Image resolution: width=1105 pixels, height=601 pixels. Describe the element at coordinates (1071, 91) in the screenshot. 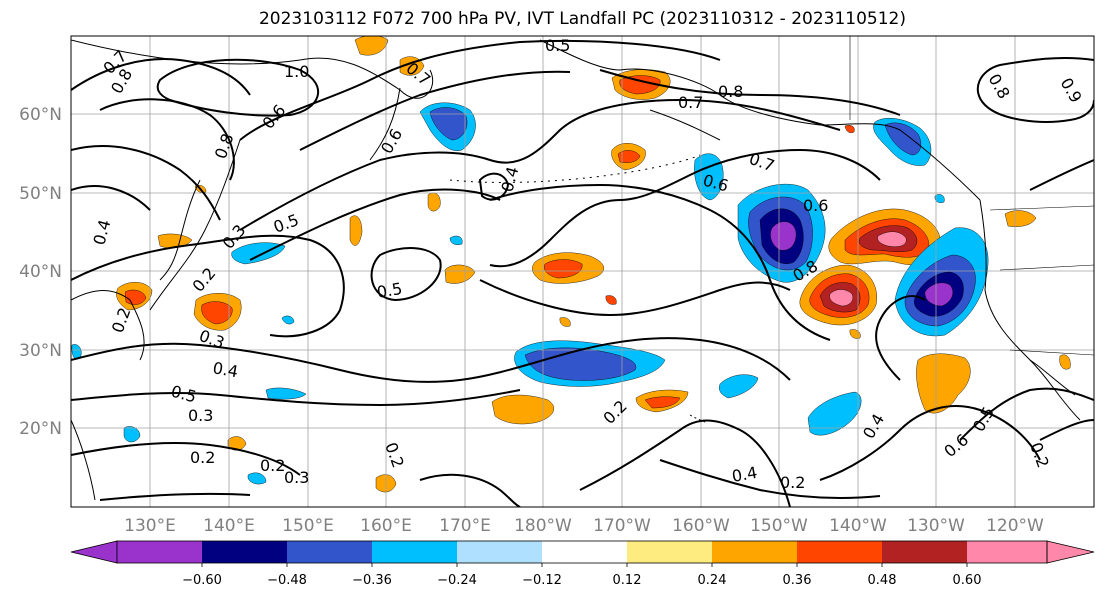

I see `contour-label: 0.9` at that location.